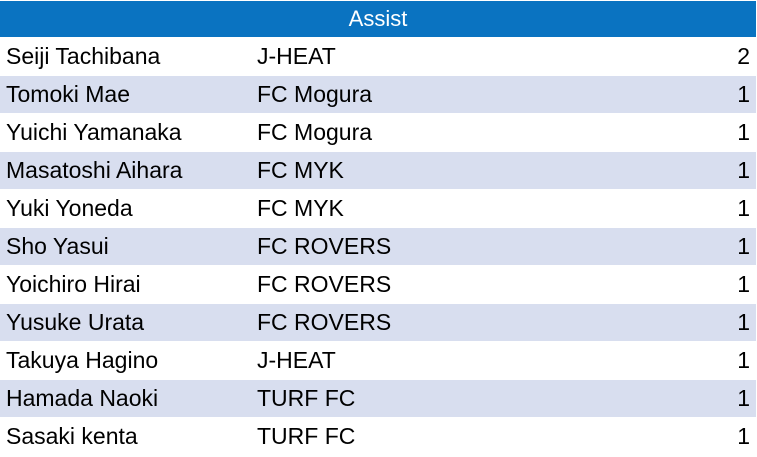  I want to click on table-row: Sho Yasui FC ROVERS 1, so click(378, 247).